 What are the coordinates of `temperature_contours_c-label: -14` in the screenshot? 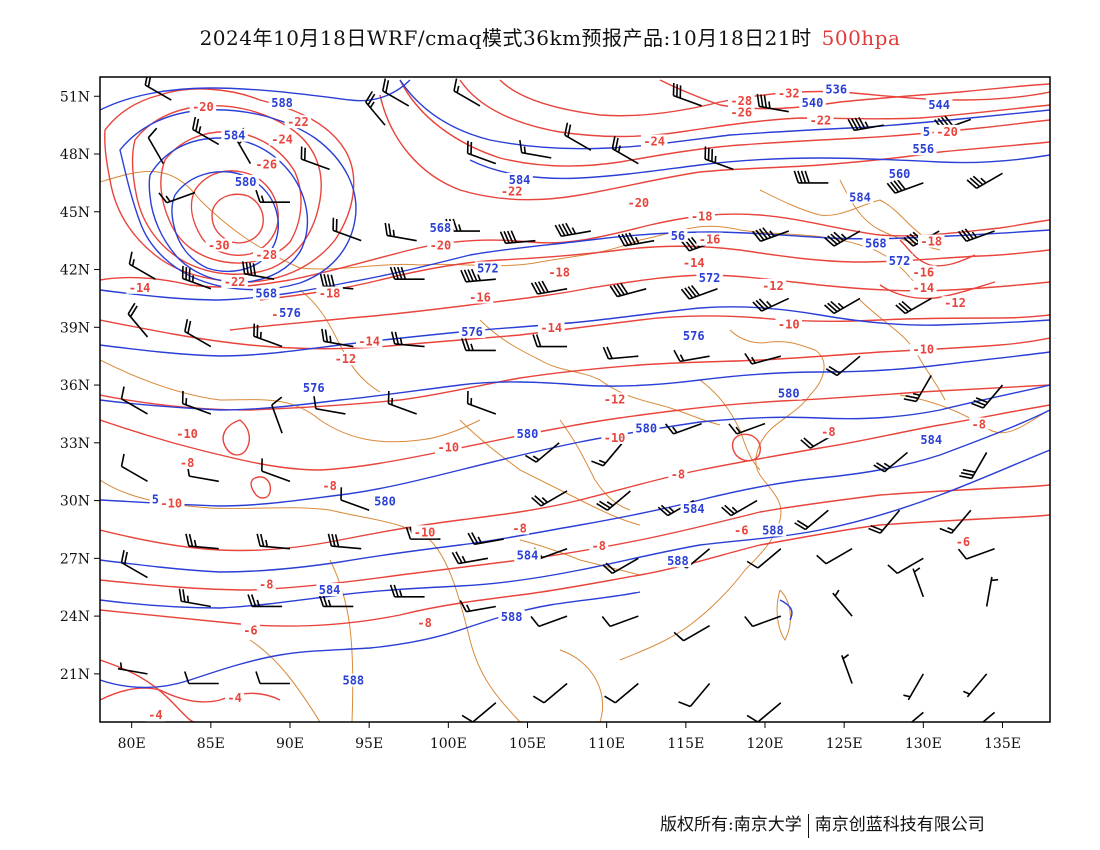 It's located at (140, 288).